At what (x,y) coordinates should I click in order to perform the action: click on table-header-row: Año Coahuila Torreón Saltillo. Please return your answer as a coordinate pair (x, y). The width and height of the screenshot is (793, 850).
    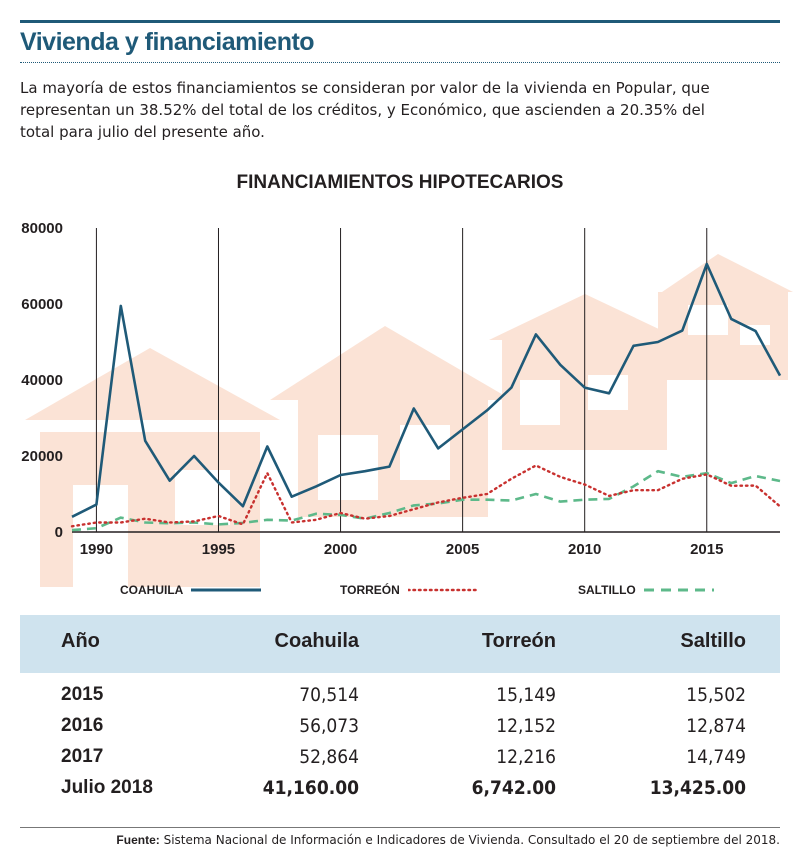
    Looking at the image, I should click on (400, 644).